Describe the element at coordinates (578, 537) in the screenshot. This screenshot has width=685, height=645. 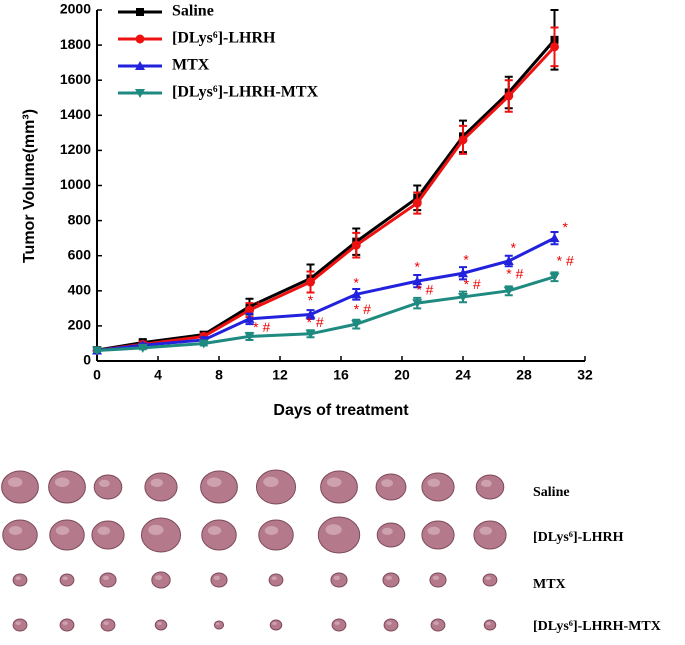
I see `photo-label: [DLys⁶]-LHRH` at that location.